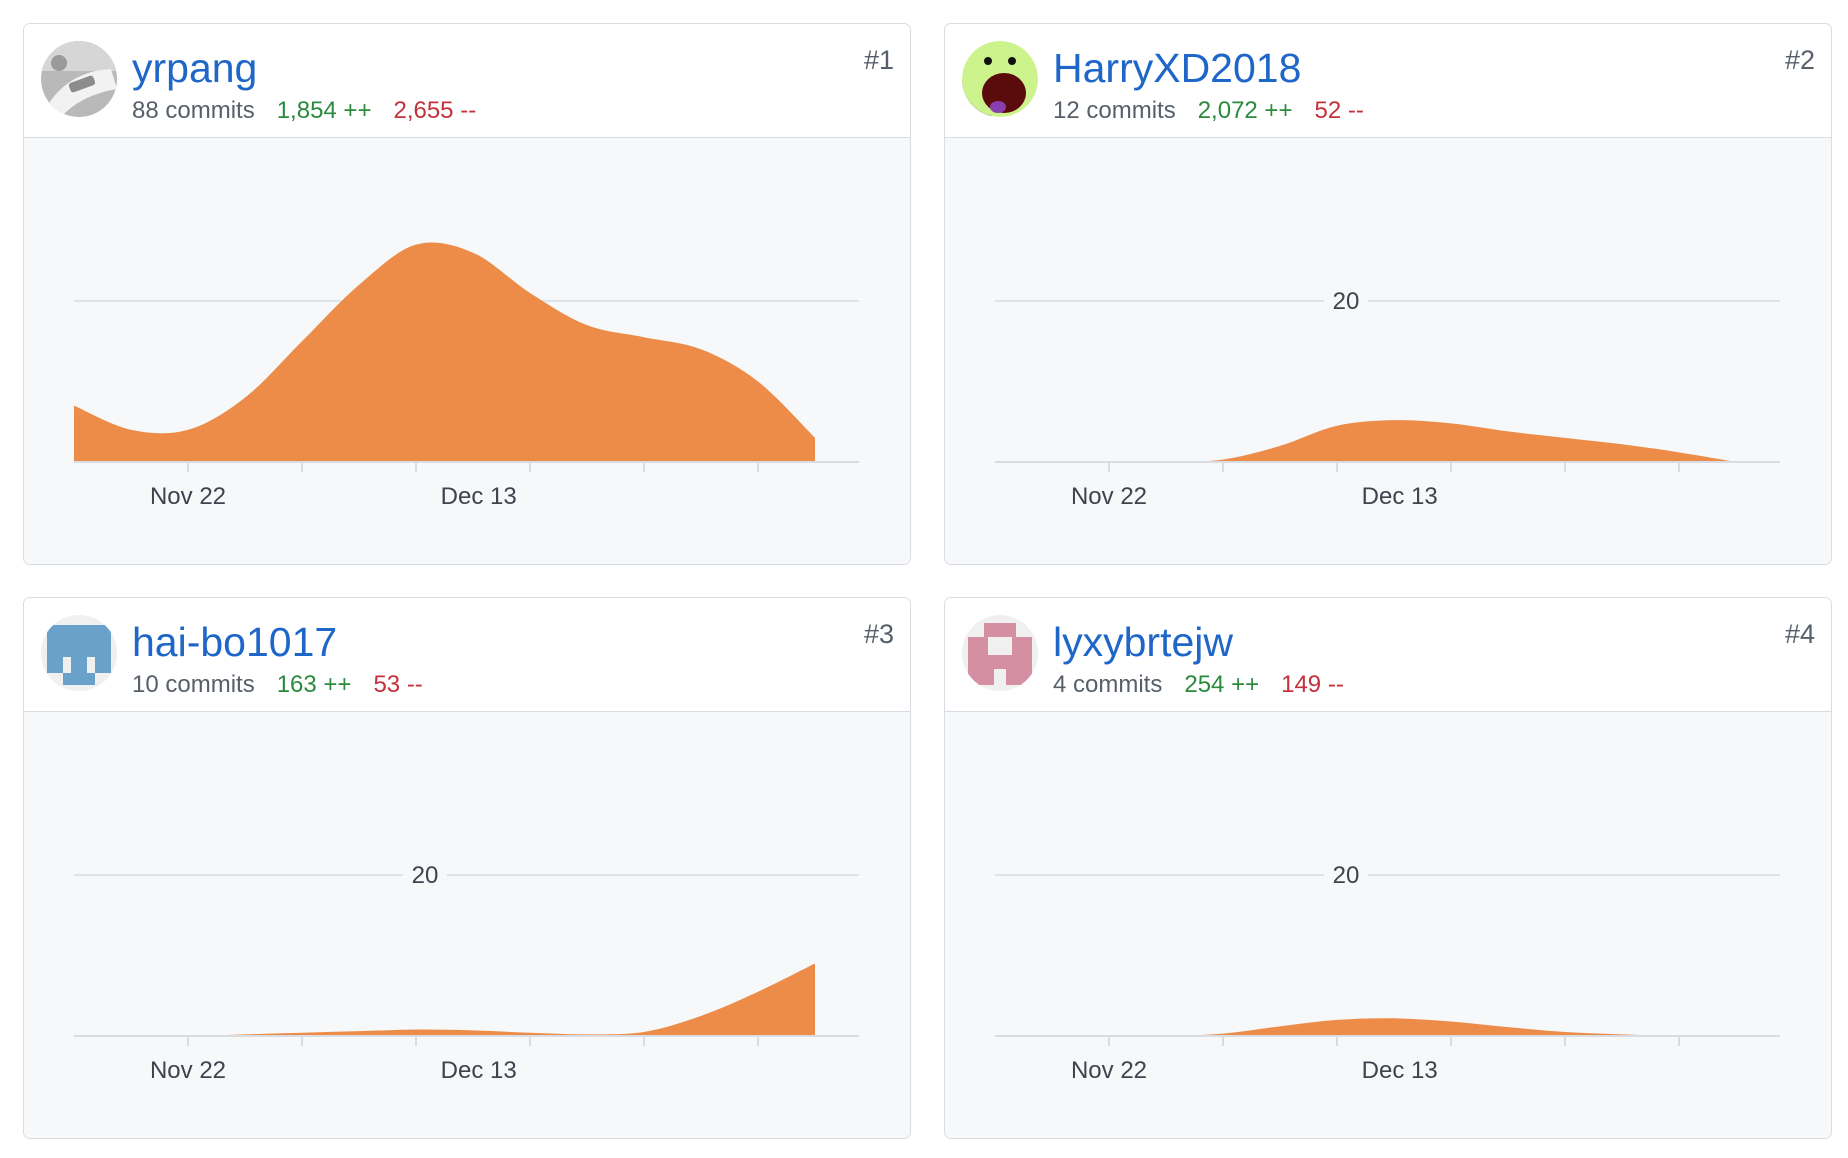 The width and height of the screenshot is (1848, 1158). I want to click on card-header: HarryXD2018 12 commits 2,072 ++ 52 -- #2, so click(1388, 81).